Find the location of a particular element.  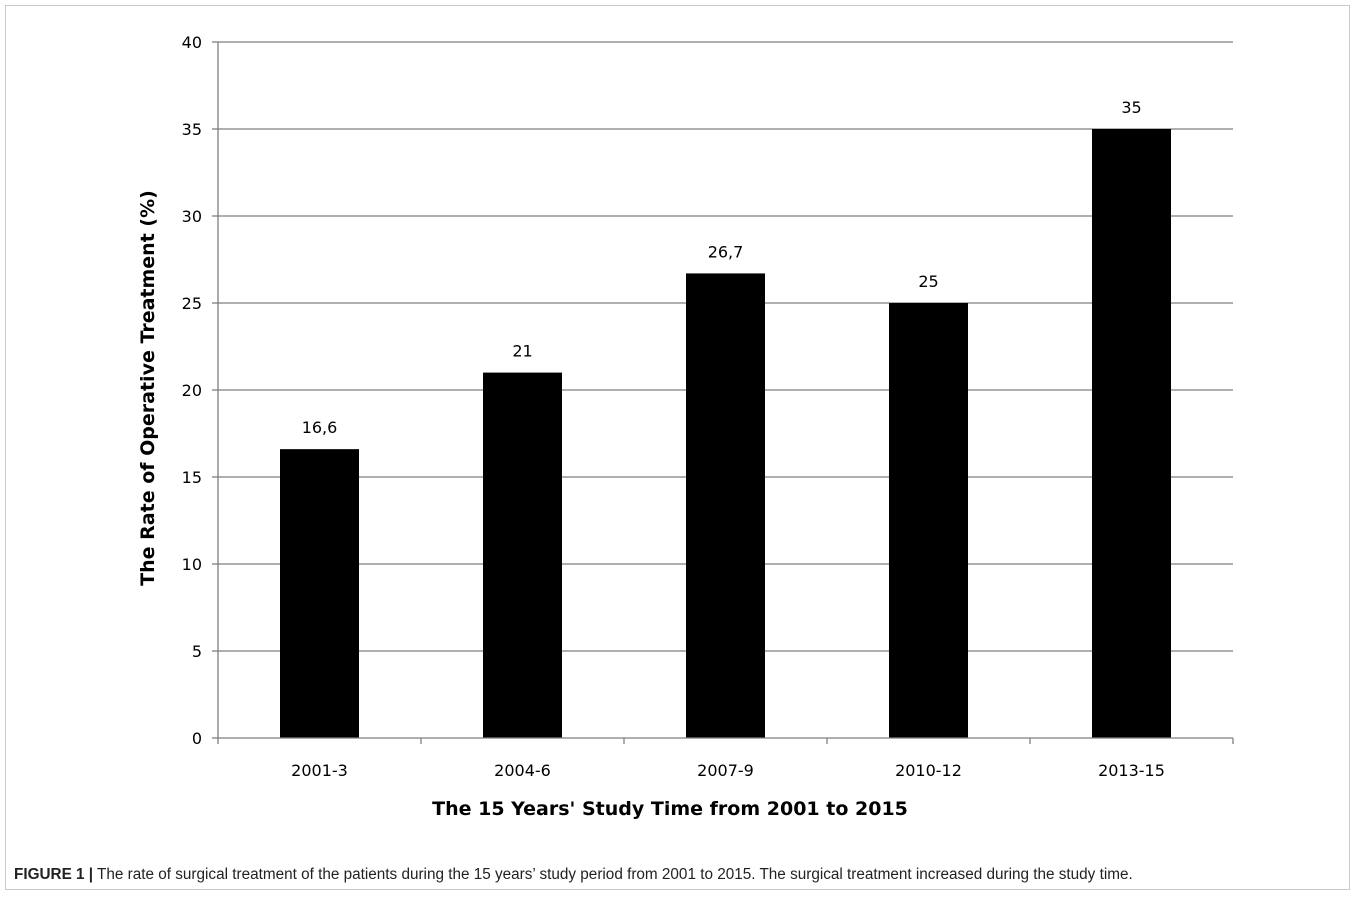

data-label: 21 is located at coordinates (522, 351).